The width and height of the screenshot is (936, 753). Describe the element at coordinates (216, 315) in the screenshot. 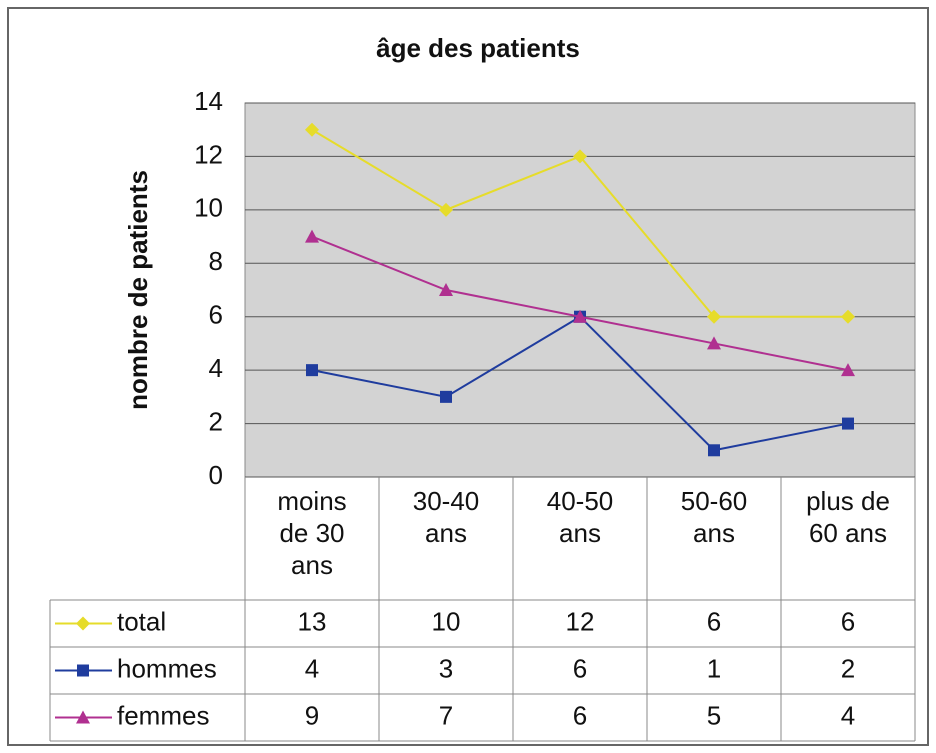

I see `y-tick-label: 6` at that location.